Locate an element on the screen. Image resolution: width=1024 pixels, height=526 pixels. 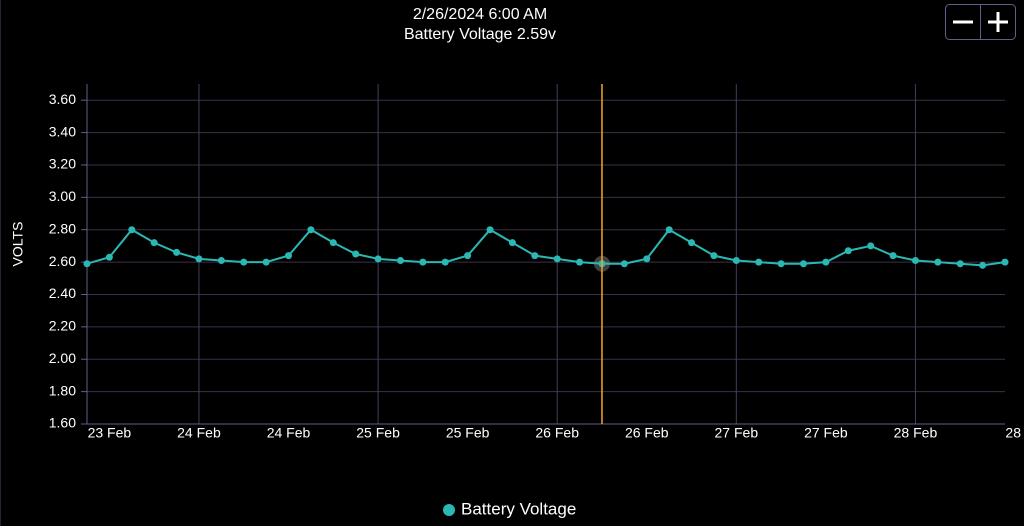
legend-label: Battery Voltage is located at coordinates (518, 508).